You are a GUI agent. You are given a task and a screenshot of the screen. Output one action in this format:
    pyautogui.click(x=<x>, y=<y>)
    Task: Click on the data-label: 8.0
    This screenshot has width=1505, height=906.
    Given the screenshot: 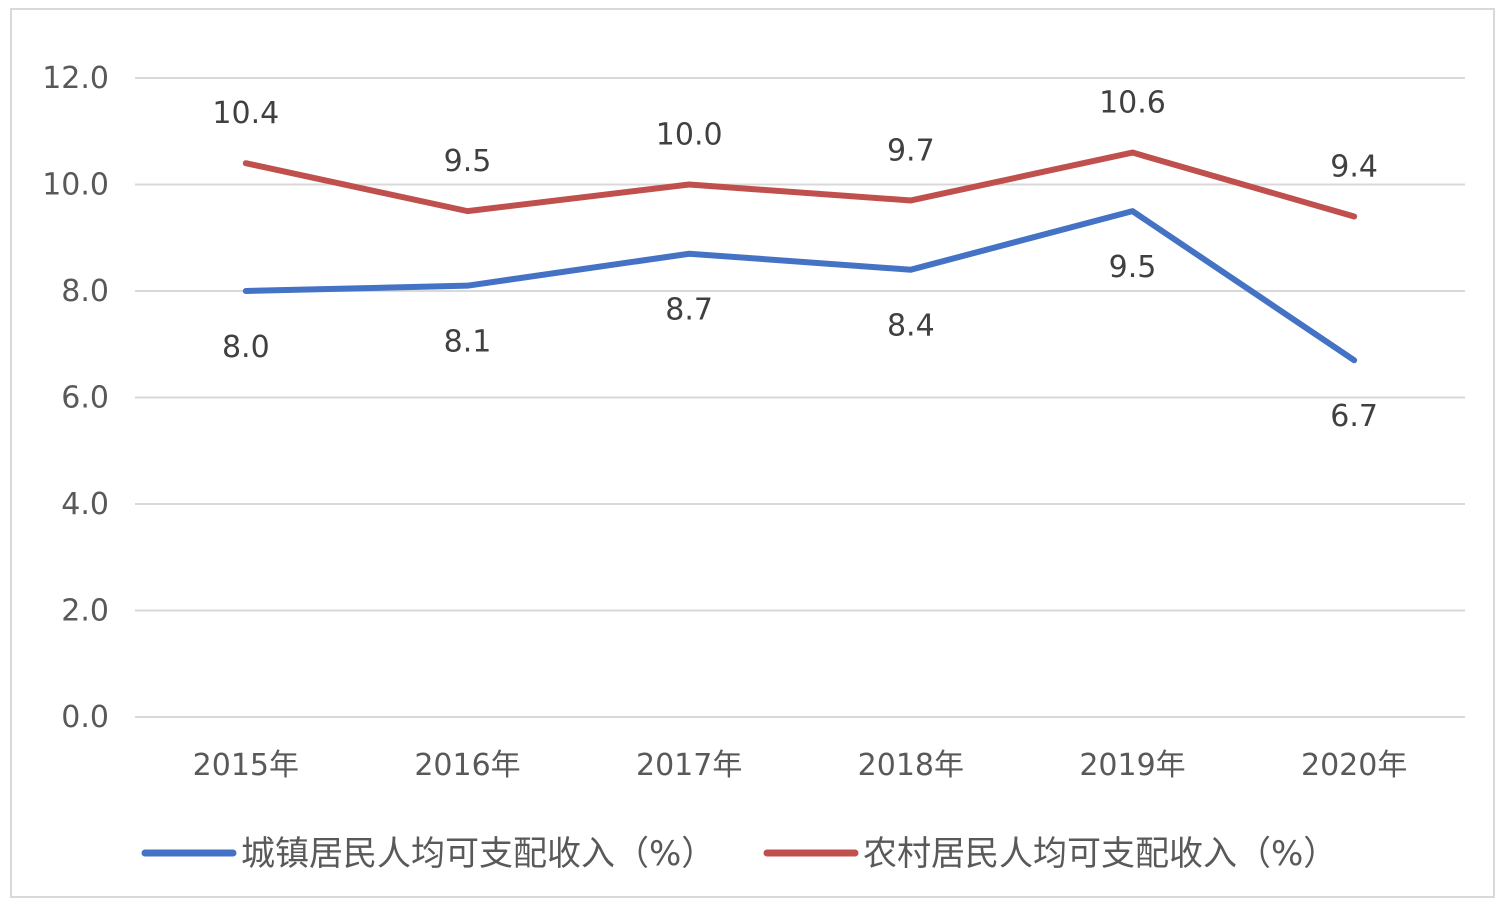 What is the action you would take?
    pyautogui.click(x=246, y=347)
    